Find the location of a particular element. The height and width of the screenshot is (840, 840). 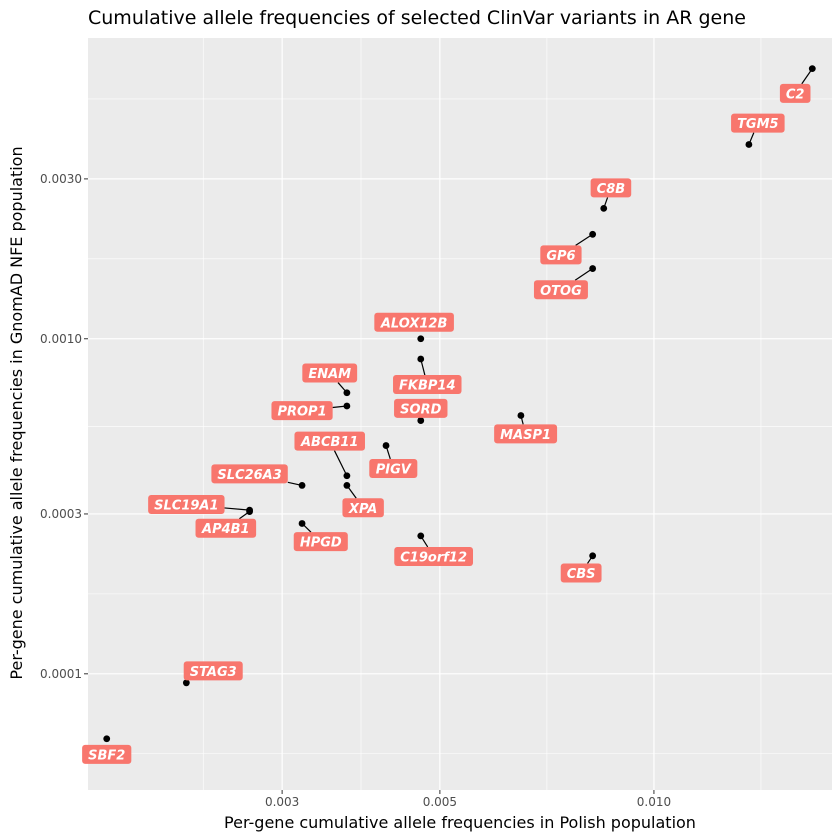

gene-label-gp6: GP6 is located at coordinates (561, 255).